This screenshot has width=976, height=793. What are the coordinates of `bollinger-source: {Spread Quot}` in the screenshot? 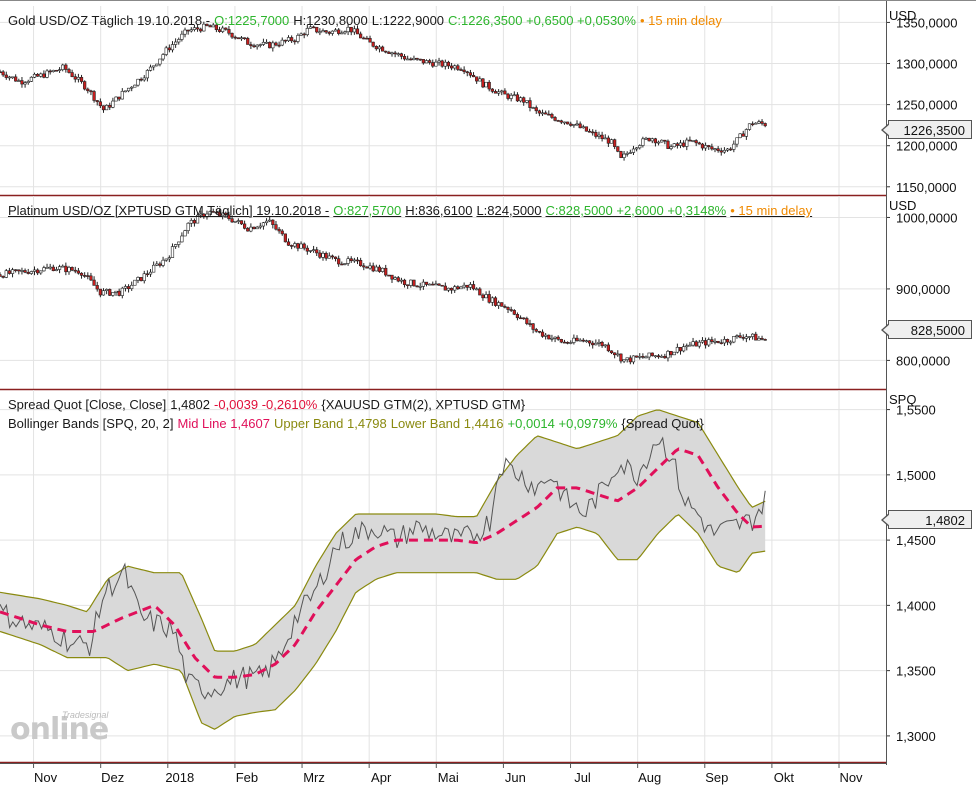 It's located at (662, 423).